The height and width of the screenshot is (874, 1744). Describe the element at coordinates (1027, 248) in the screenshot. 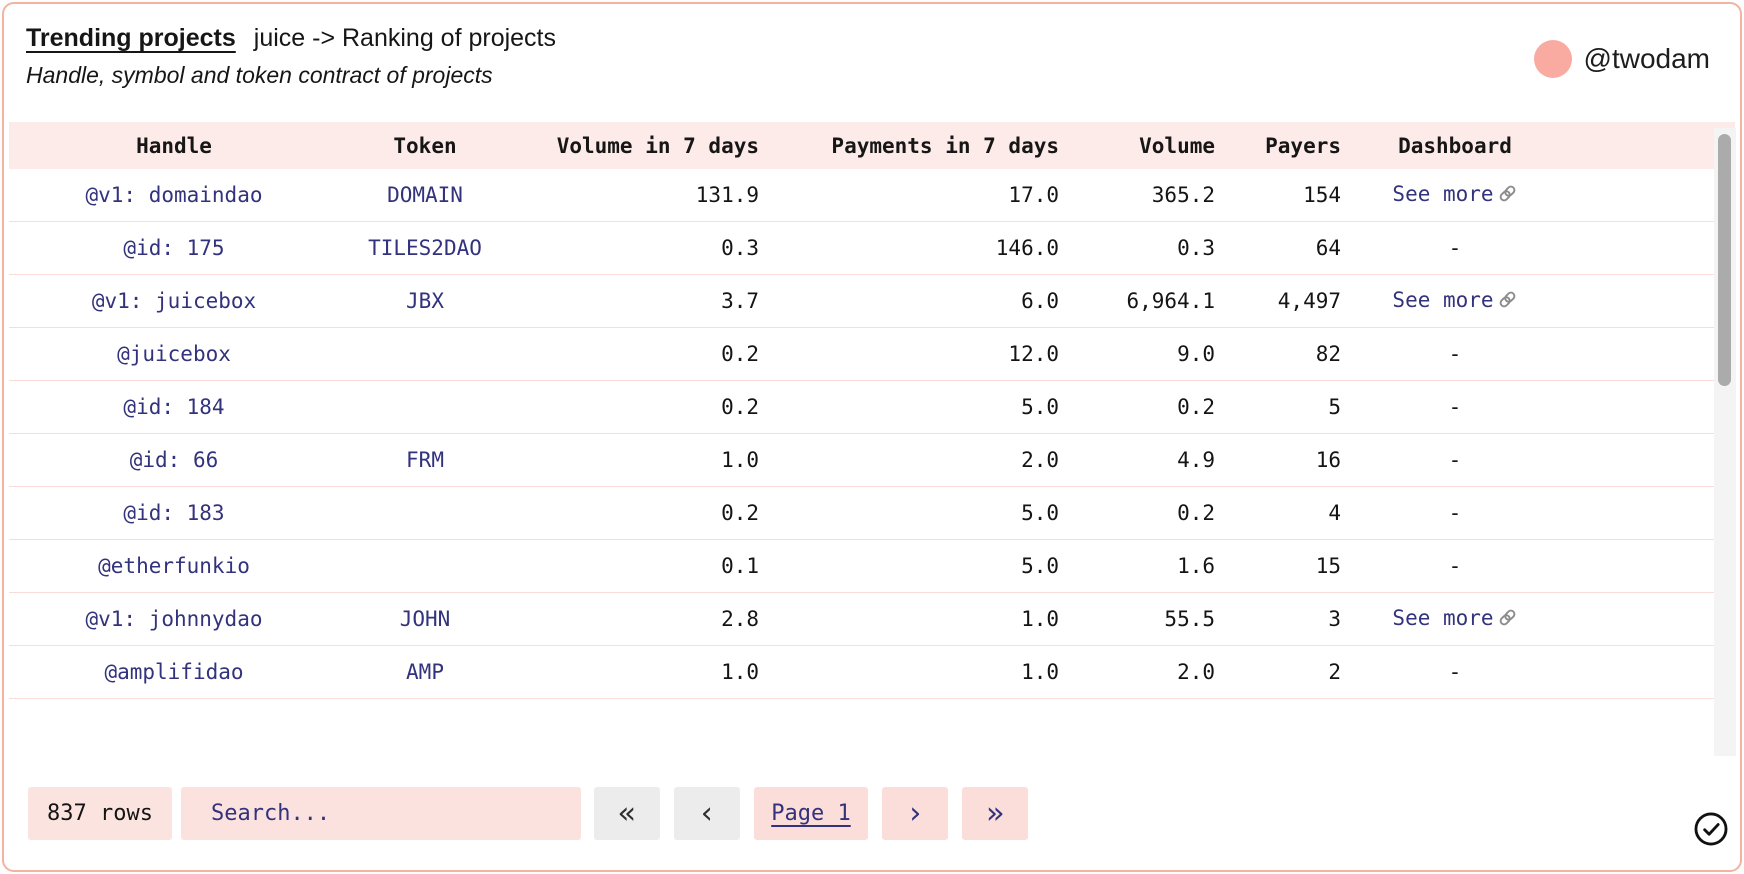

I see `cell-payments-7d: 146.0` at that location.